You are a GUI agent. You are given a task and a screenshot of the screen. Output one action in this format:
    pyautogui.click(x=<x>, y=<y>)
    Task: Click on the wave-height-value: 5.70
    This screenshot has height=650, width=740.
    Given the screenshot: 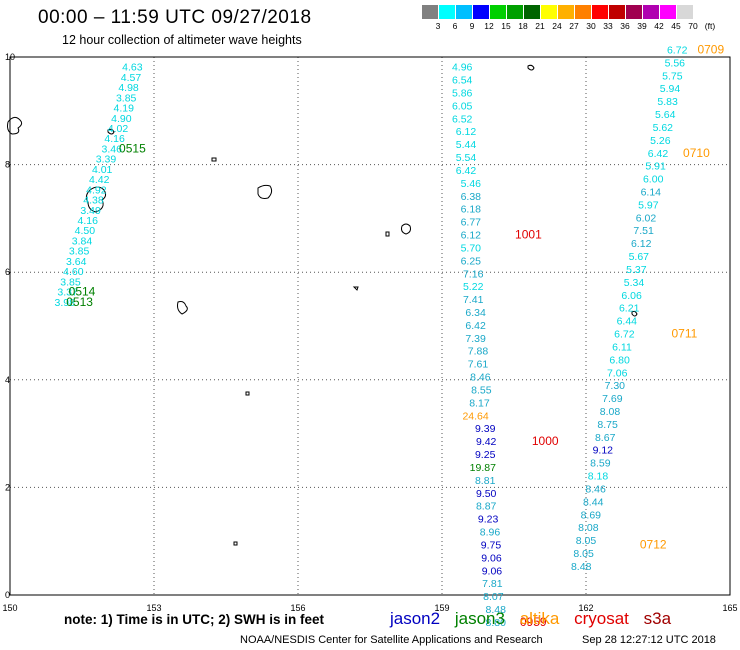 What is the action you would take?
    pyautogui.click(x=471, y=248)
    